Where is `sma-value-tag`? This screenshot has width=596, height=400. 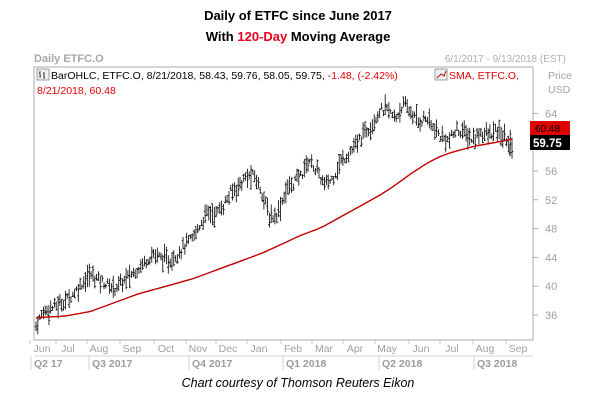 sma-value-tag is located at coordinates (550, 128).